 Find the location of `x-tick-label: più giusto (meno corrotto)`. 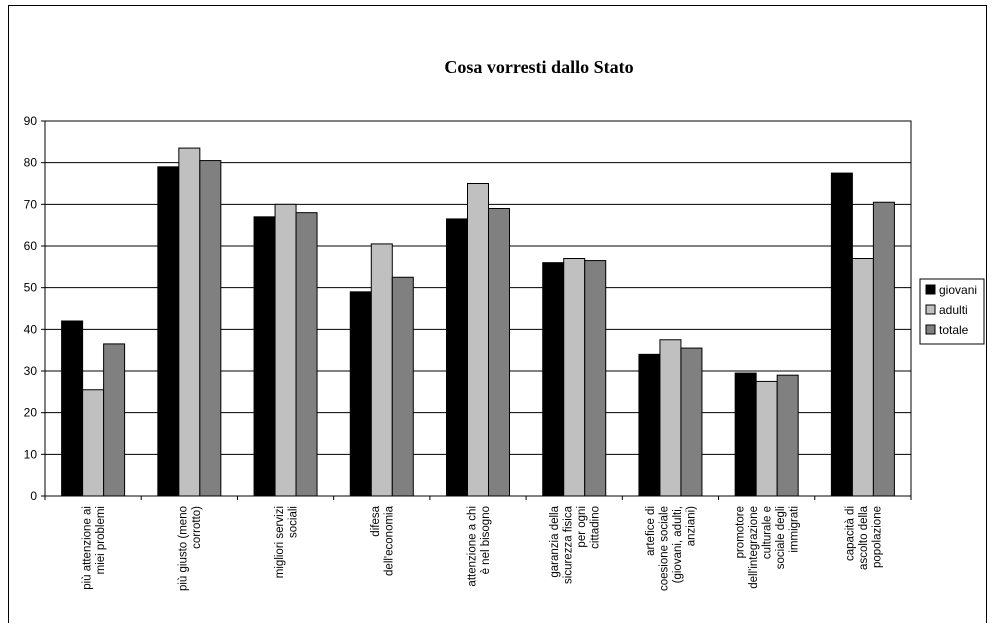

x-tick-label: più giusto (meno corrotto) is located at coordinates (191, 548).